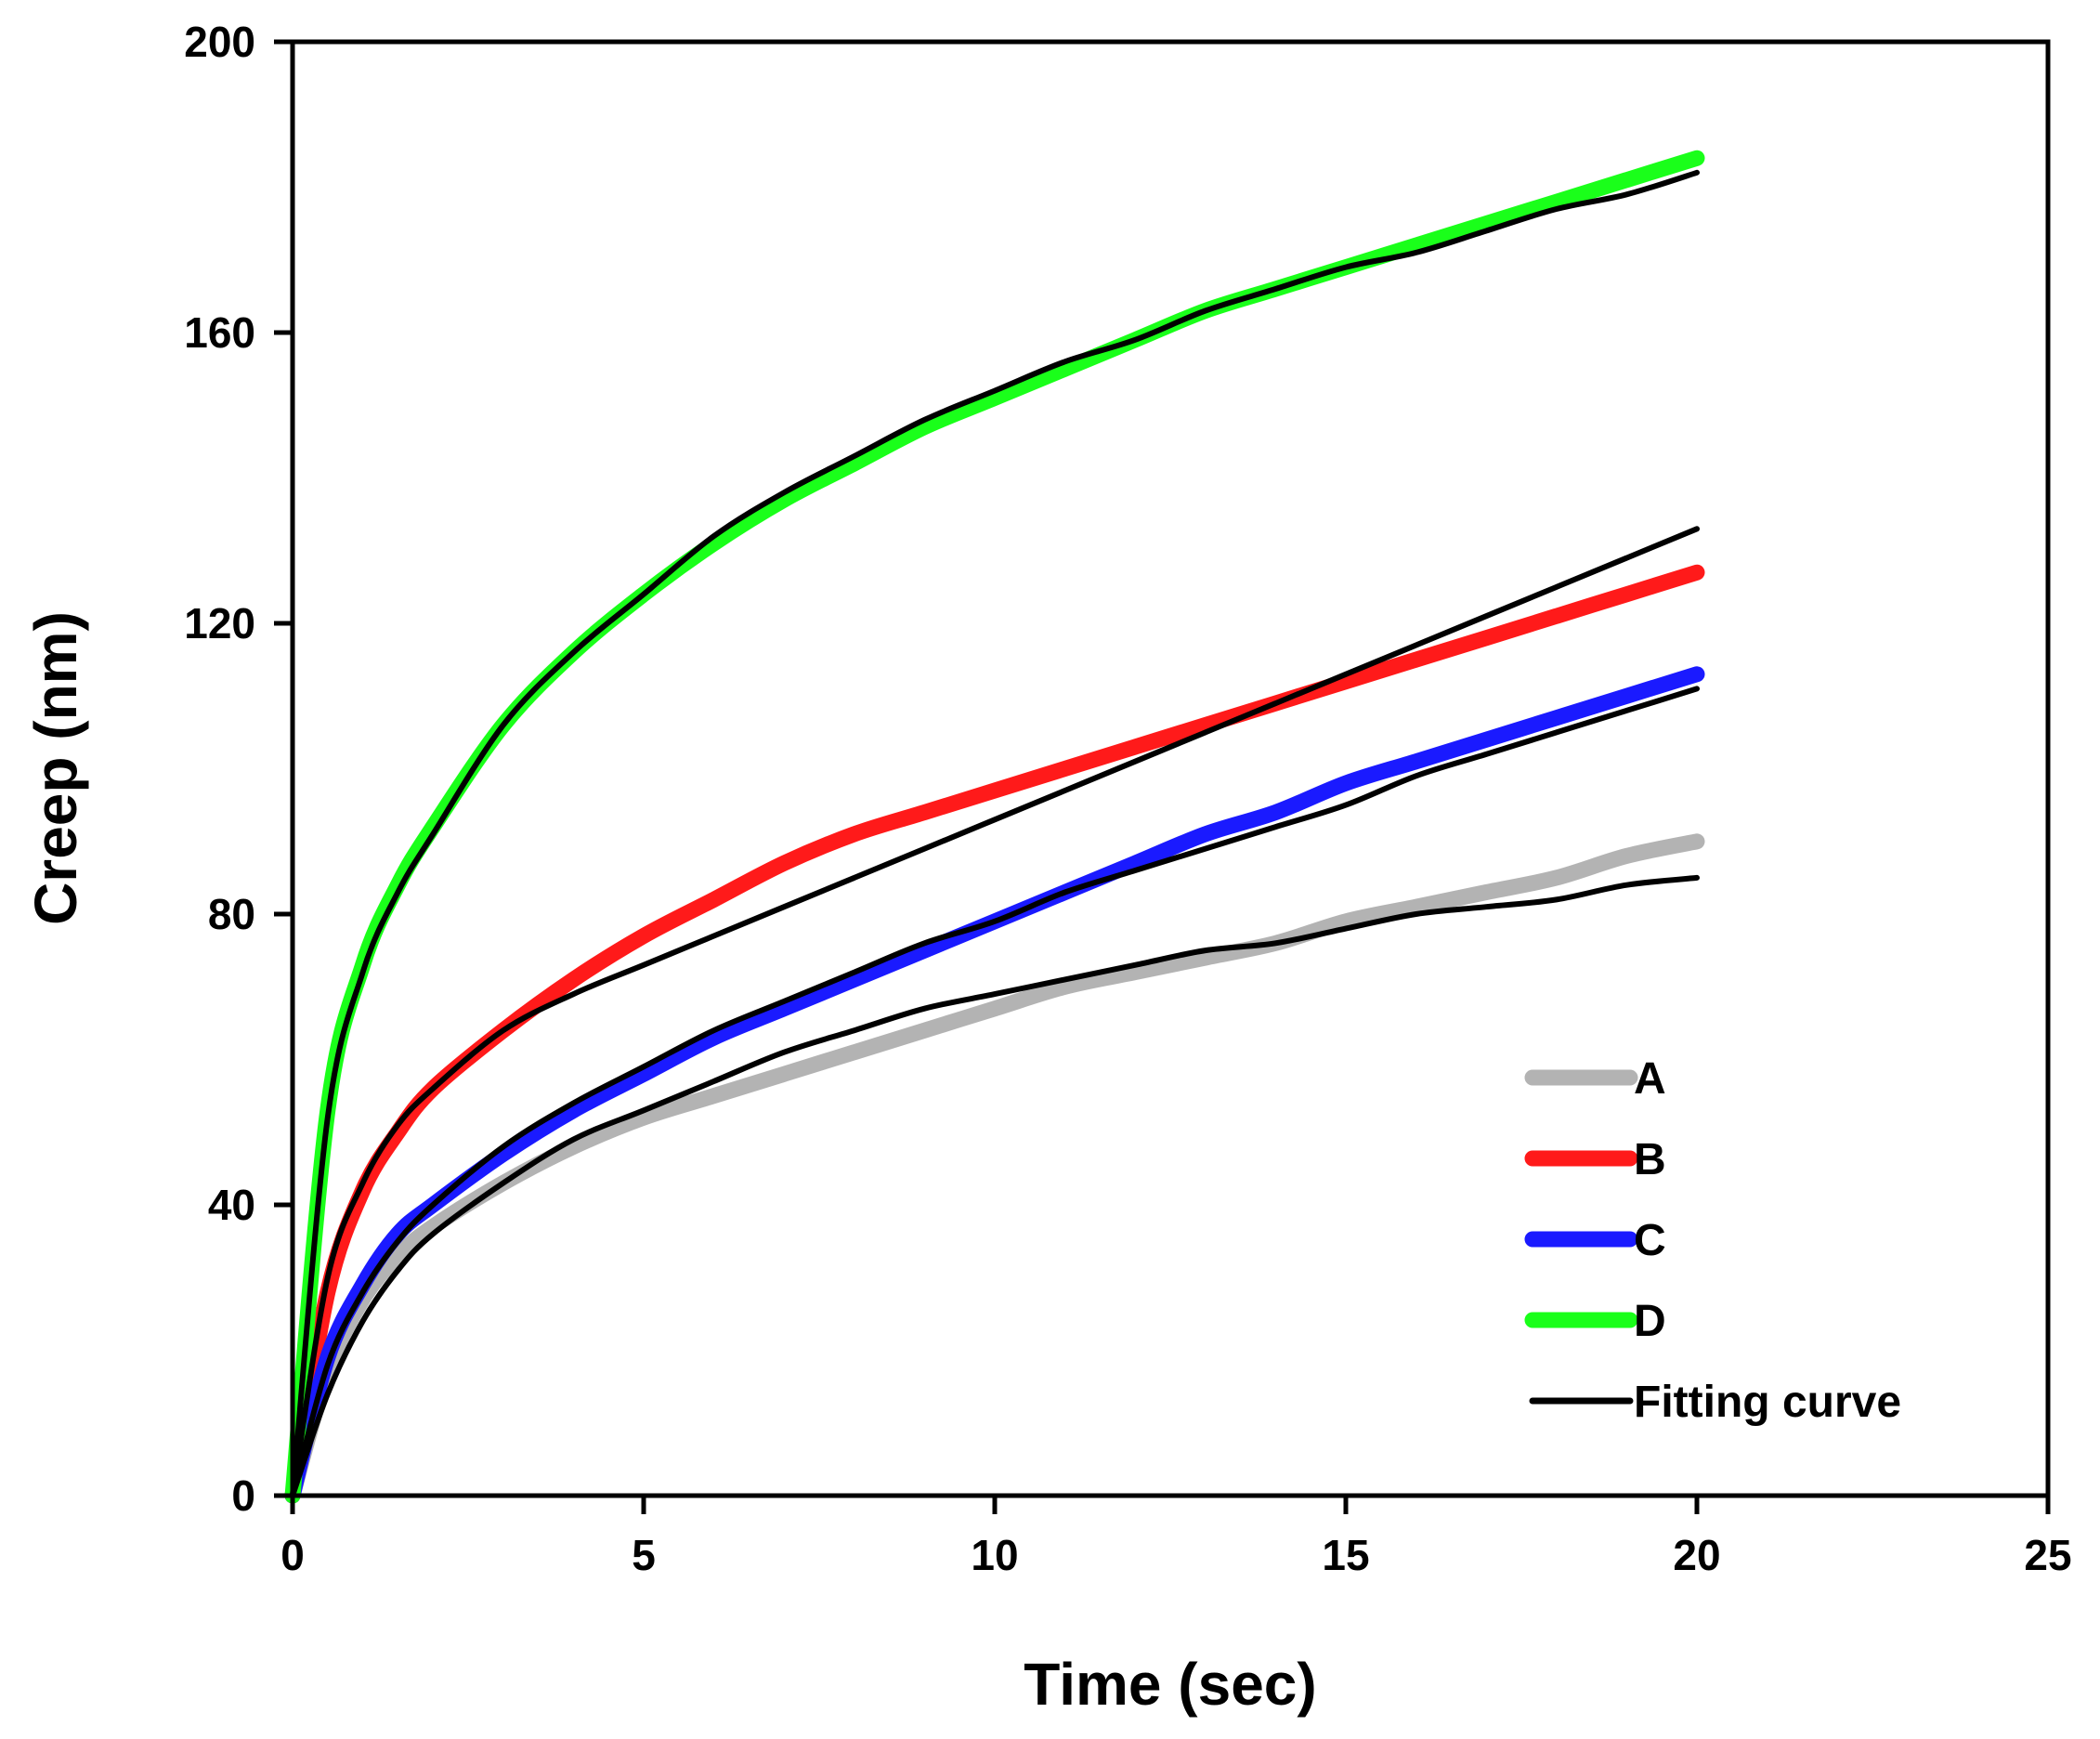  Describe the element at coordinates (1650, 1241) in the screenshot. I see `legend-label-c: C` at that location.